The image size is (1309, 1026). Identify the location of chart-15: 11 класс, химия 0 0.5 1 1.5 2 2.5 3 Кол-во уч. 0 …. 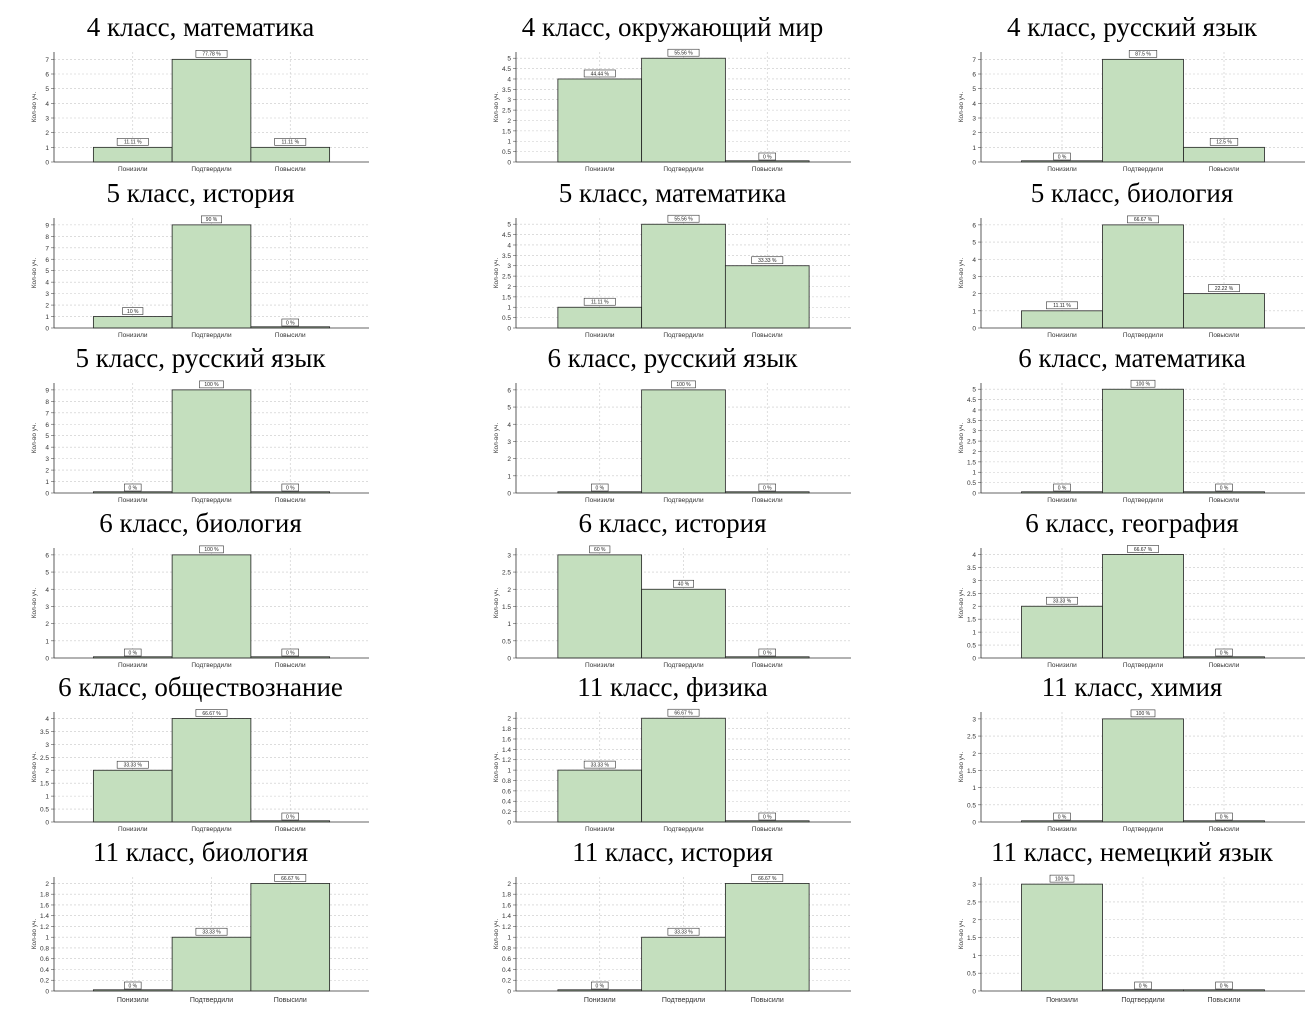
(1132, 759).